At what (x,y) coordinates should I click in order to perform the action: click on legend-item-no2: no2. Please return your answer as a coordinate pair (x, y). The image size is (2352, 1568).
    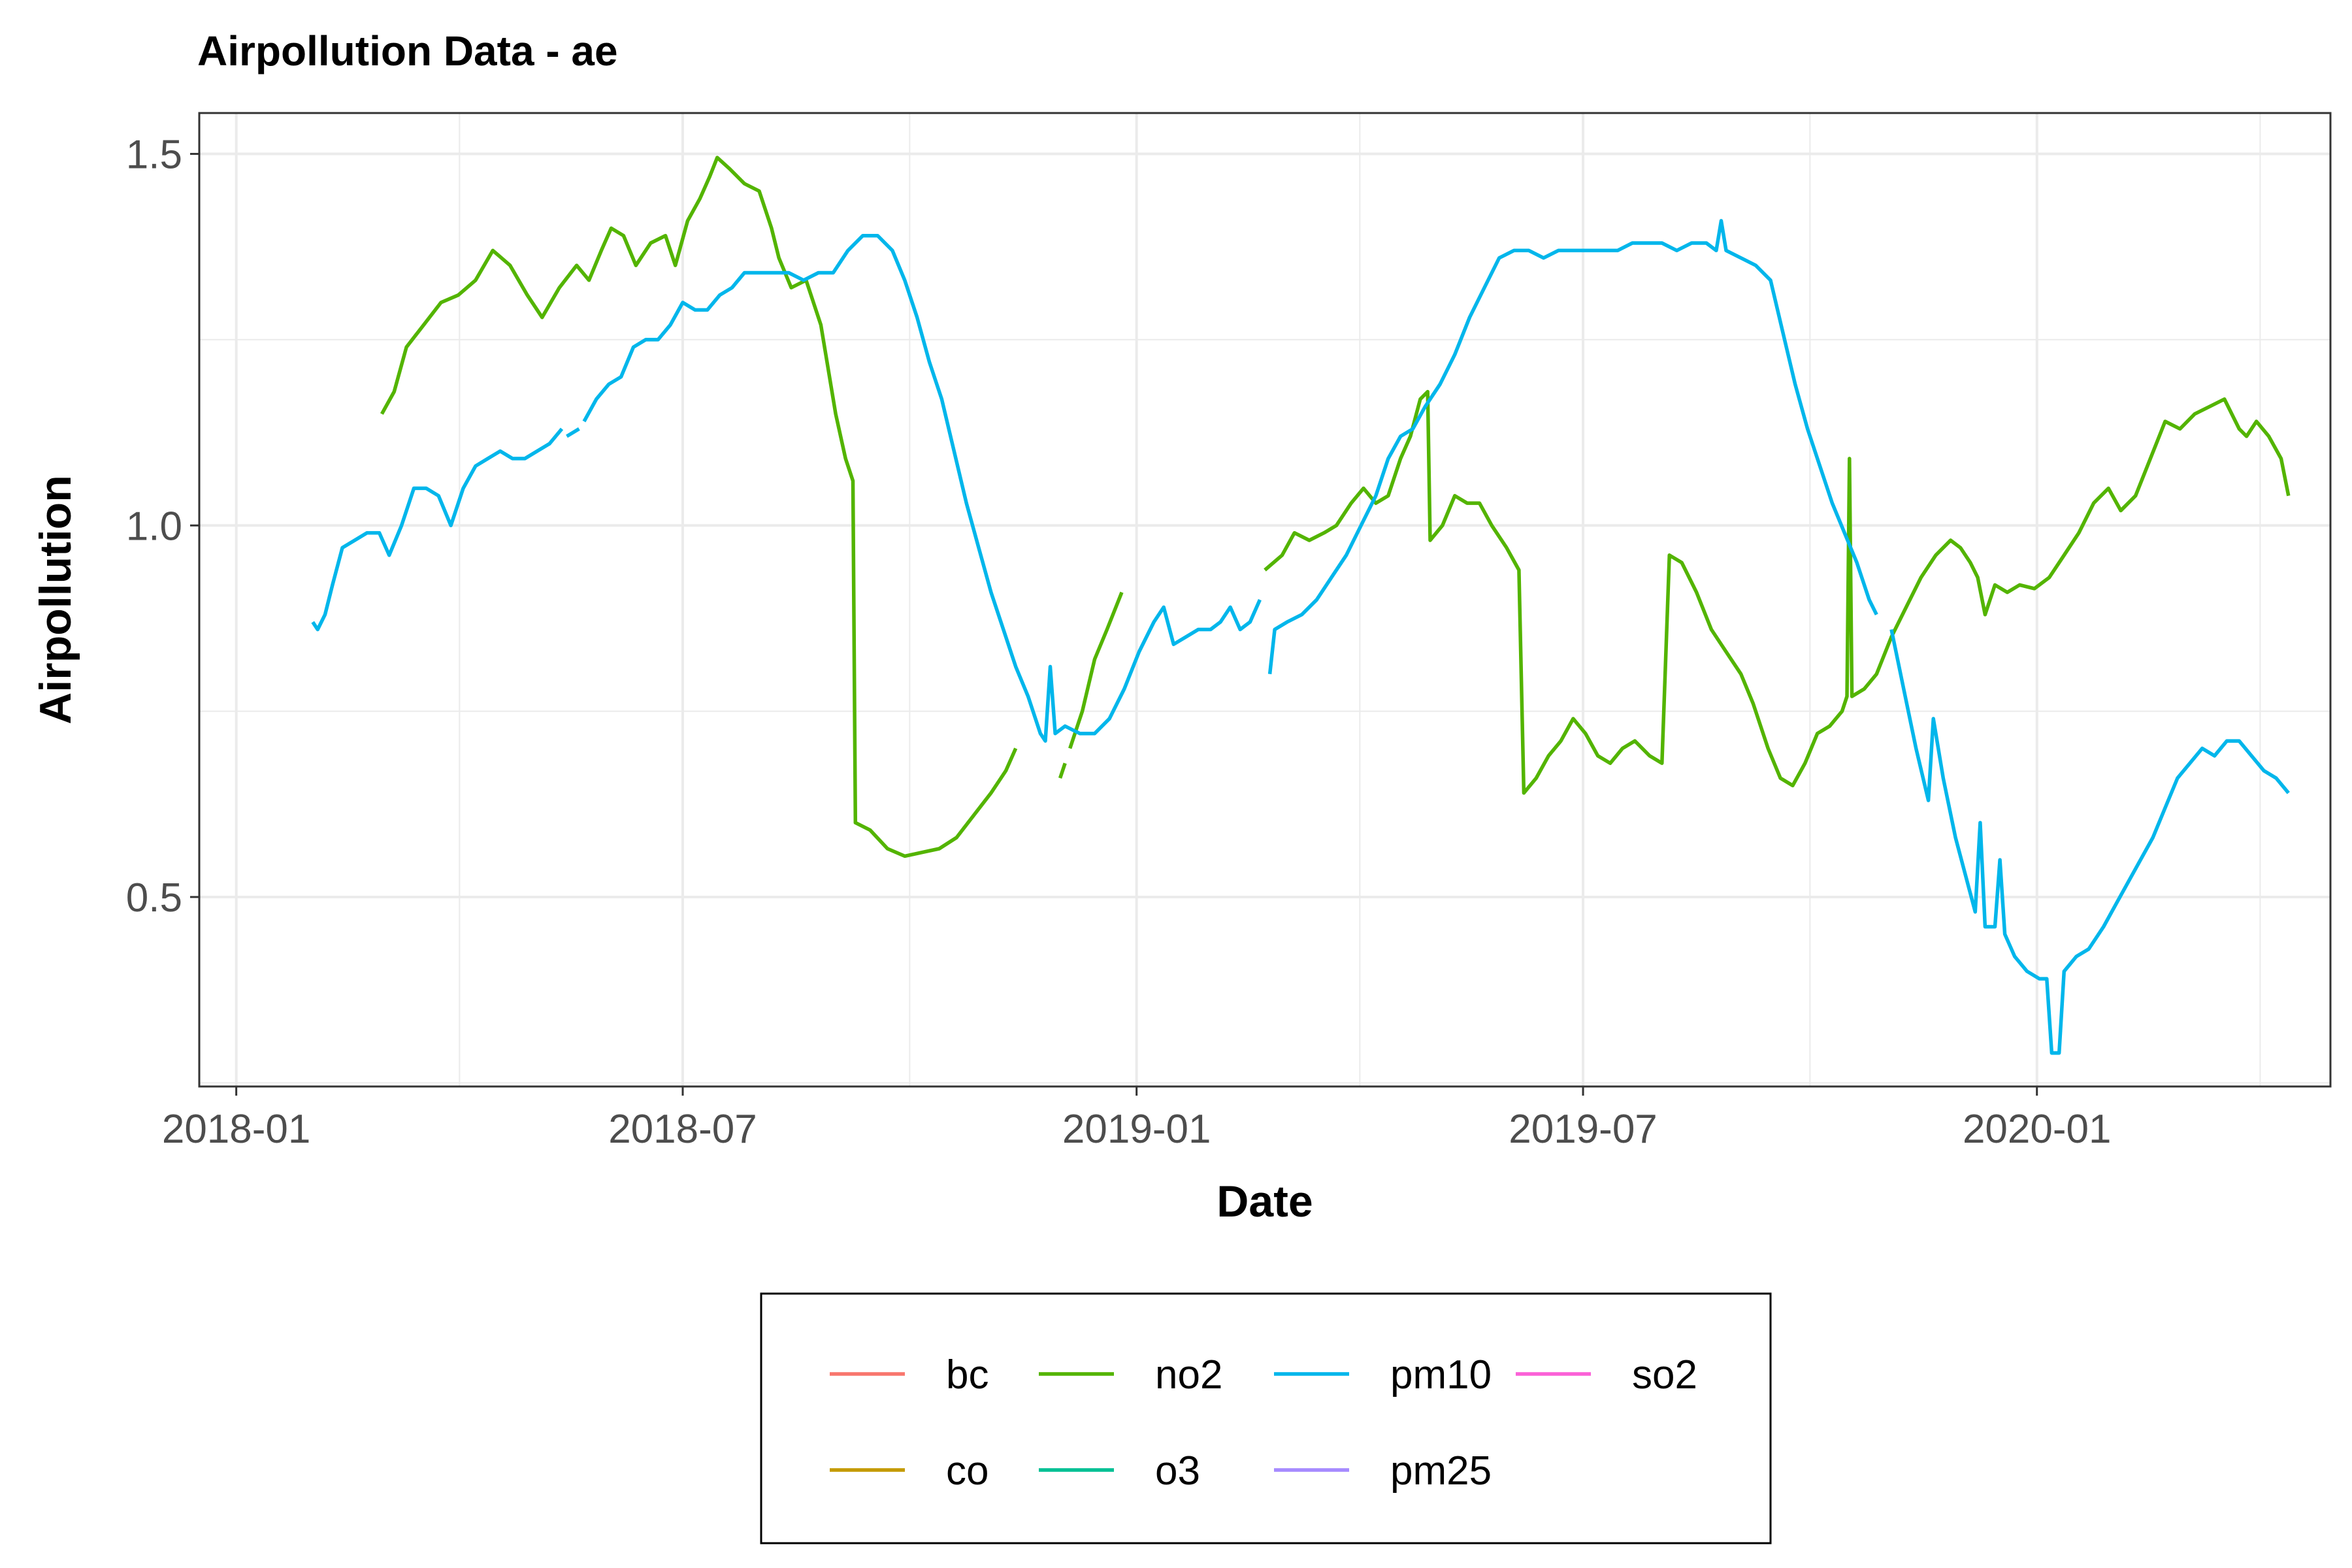
    Looking at the image, I should click on (1130, 1374).